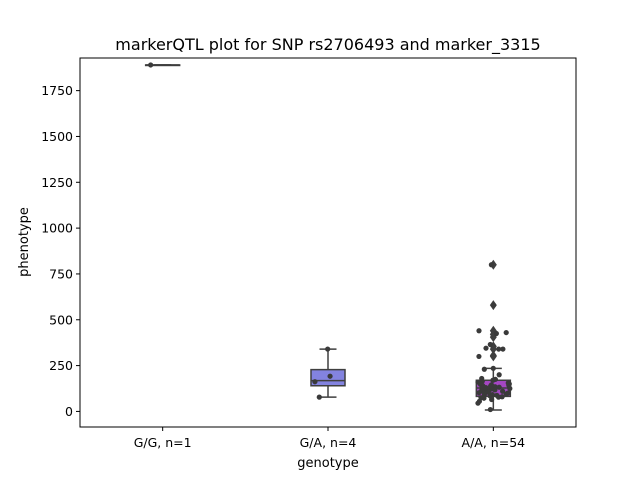 Image resolution: width=640 pixels, height=480 pixels. I want to click on x-tick-label: G/G, n=1, so click(163, 442).